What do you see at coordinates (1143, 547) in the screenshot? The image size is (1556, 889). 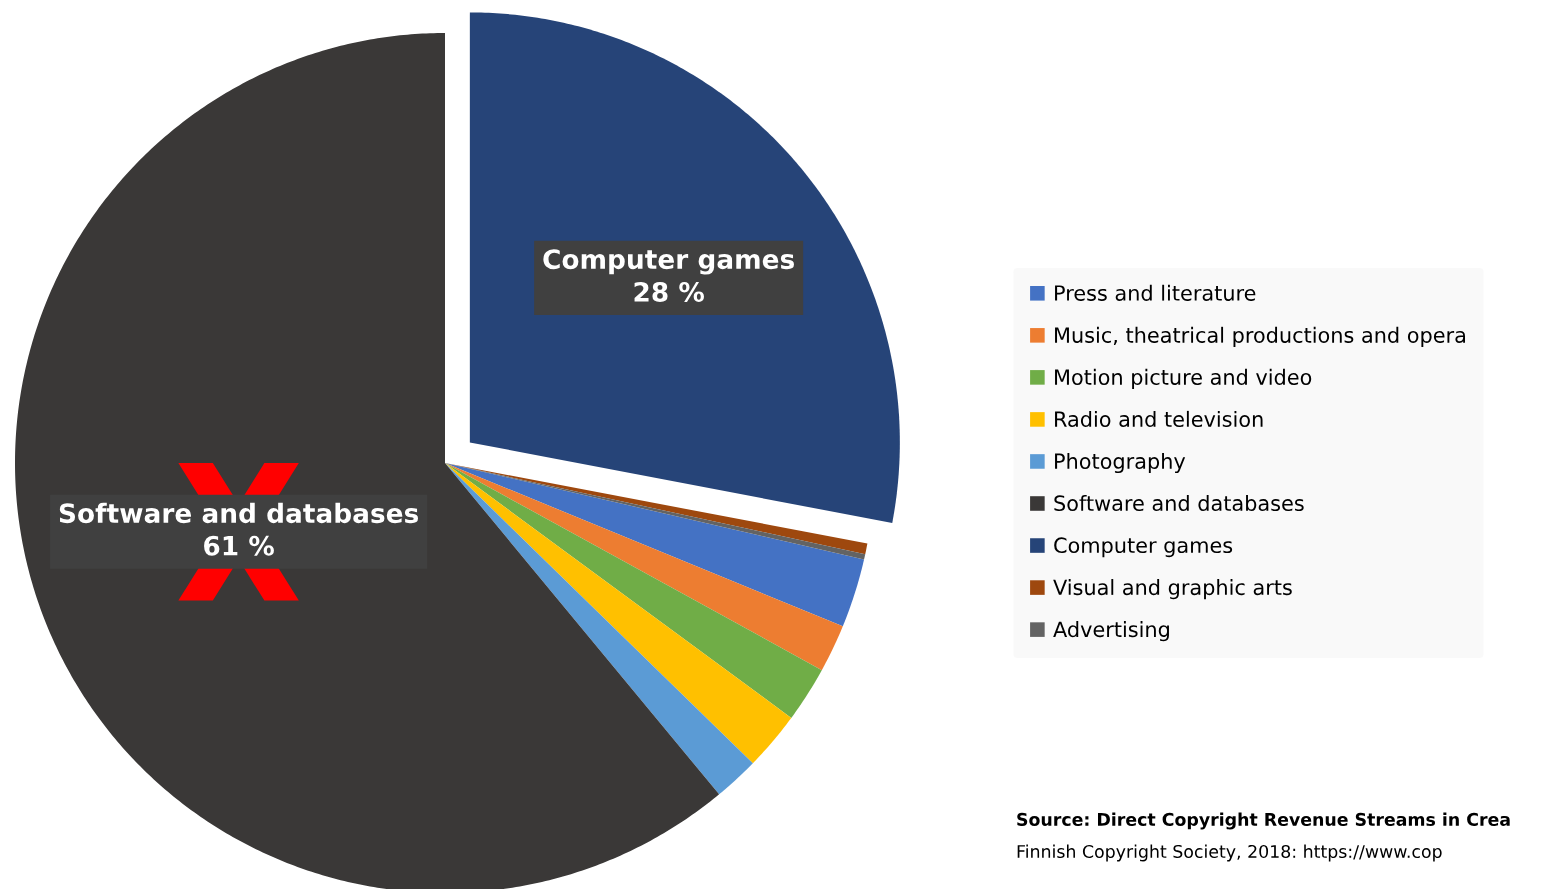 I see `legend-label: Computer games` at bounding box center [1143, 547].